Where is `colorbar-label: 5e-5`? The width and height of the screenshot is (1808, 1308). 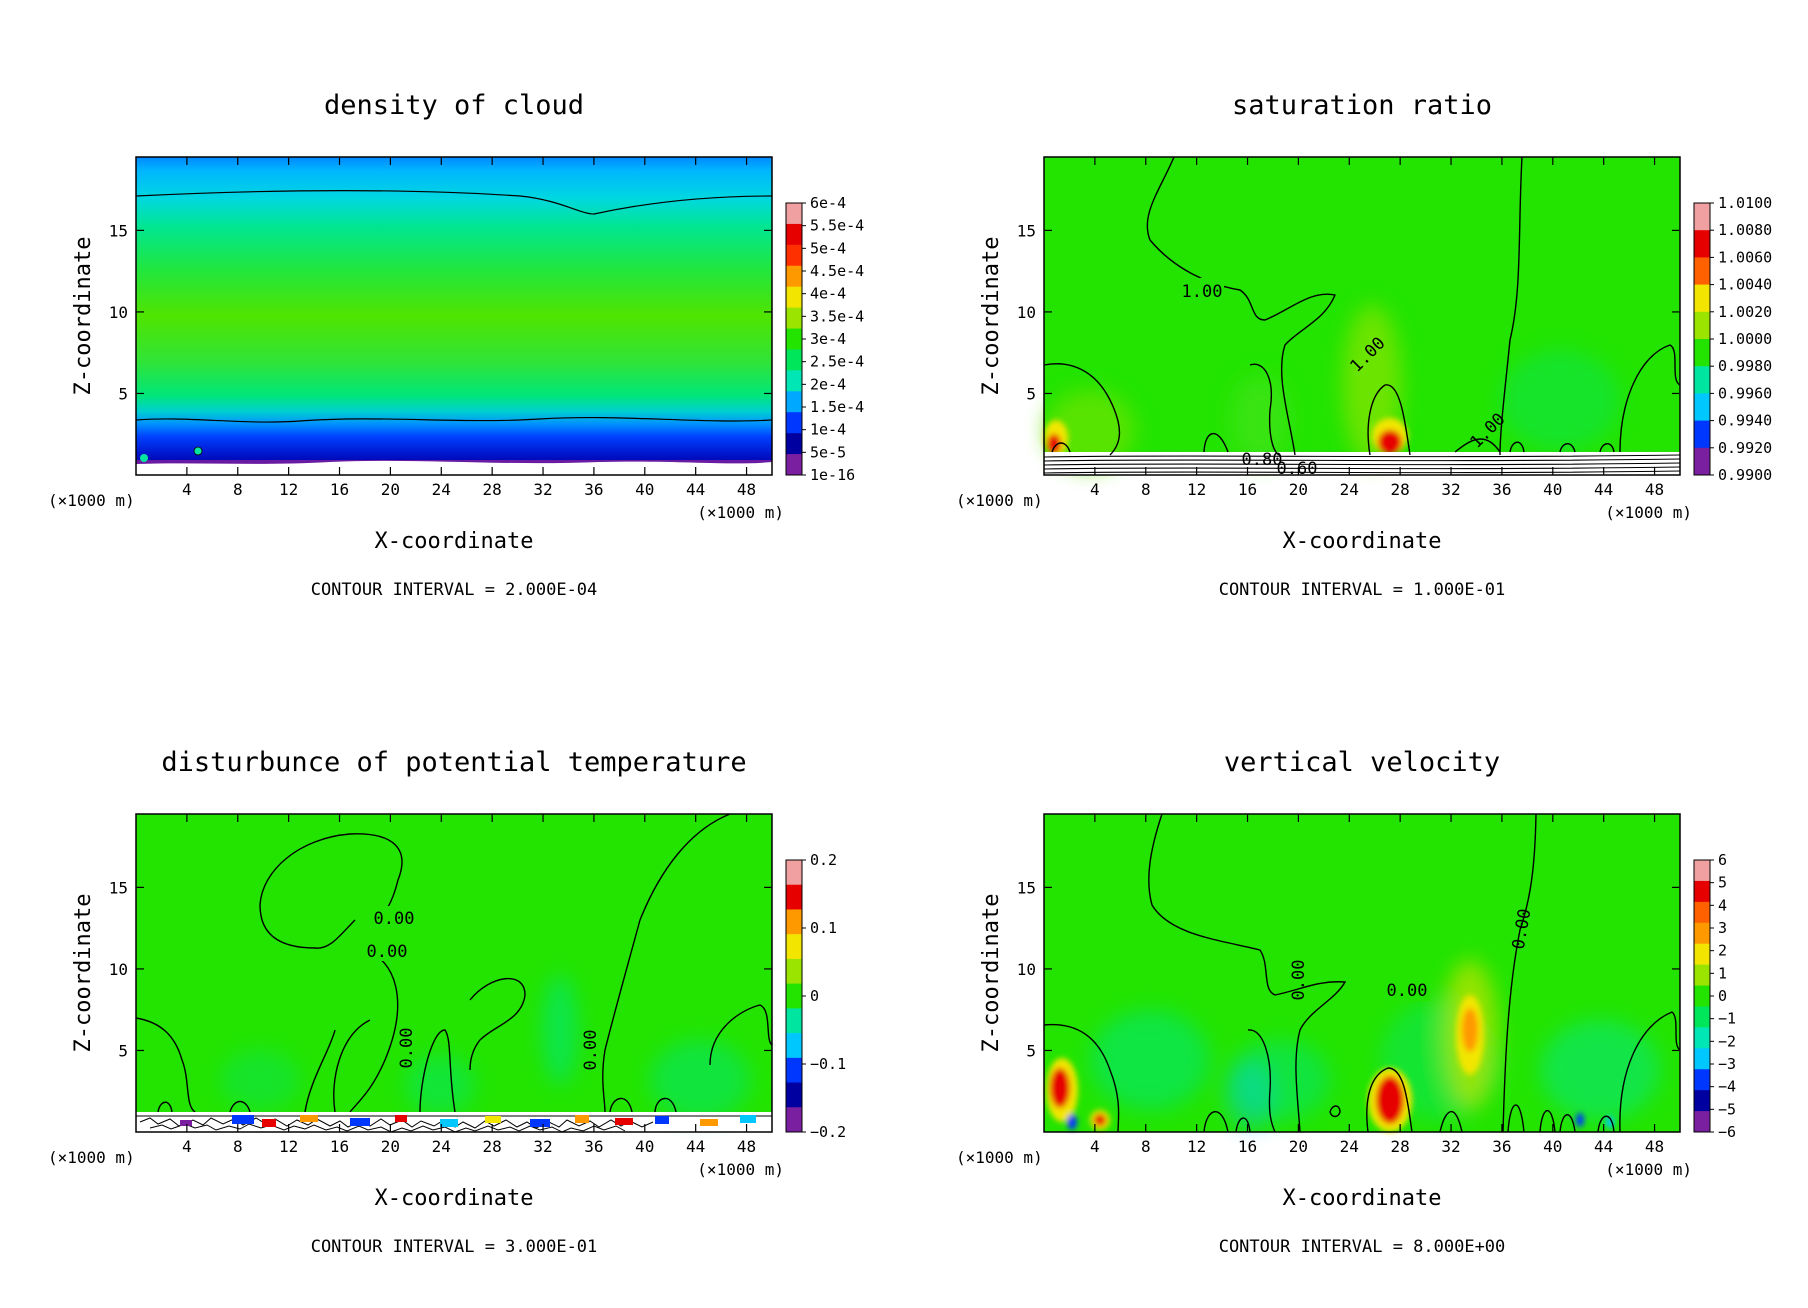 colorbar-label: 5e-5 is located at coordinates (828, 452).